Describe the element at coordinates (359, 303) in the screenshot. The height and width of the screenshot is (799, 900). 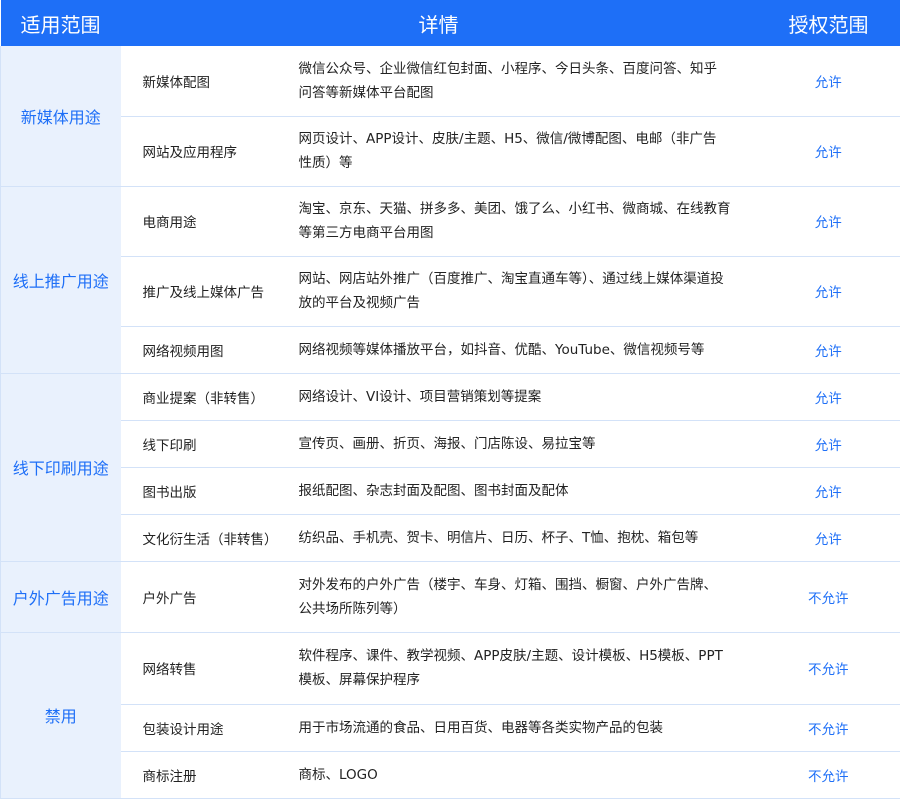
I see `details-line: 放的平台及视频广告` at that location.